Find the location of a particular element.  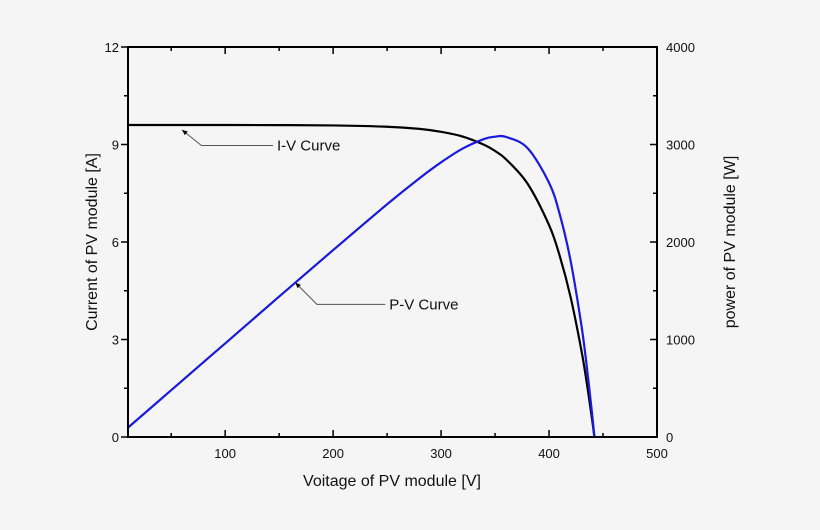

y2-tick-label: 1000 is located at coordinates (680, 340).